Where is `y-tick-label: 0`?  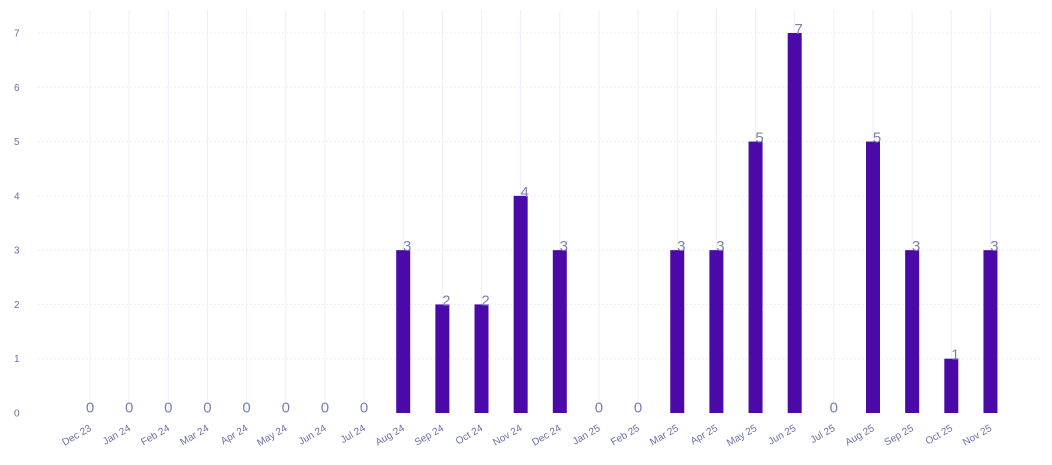
y-tick-label: 0 is located at coordinates (17, 414).